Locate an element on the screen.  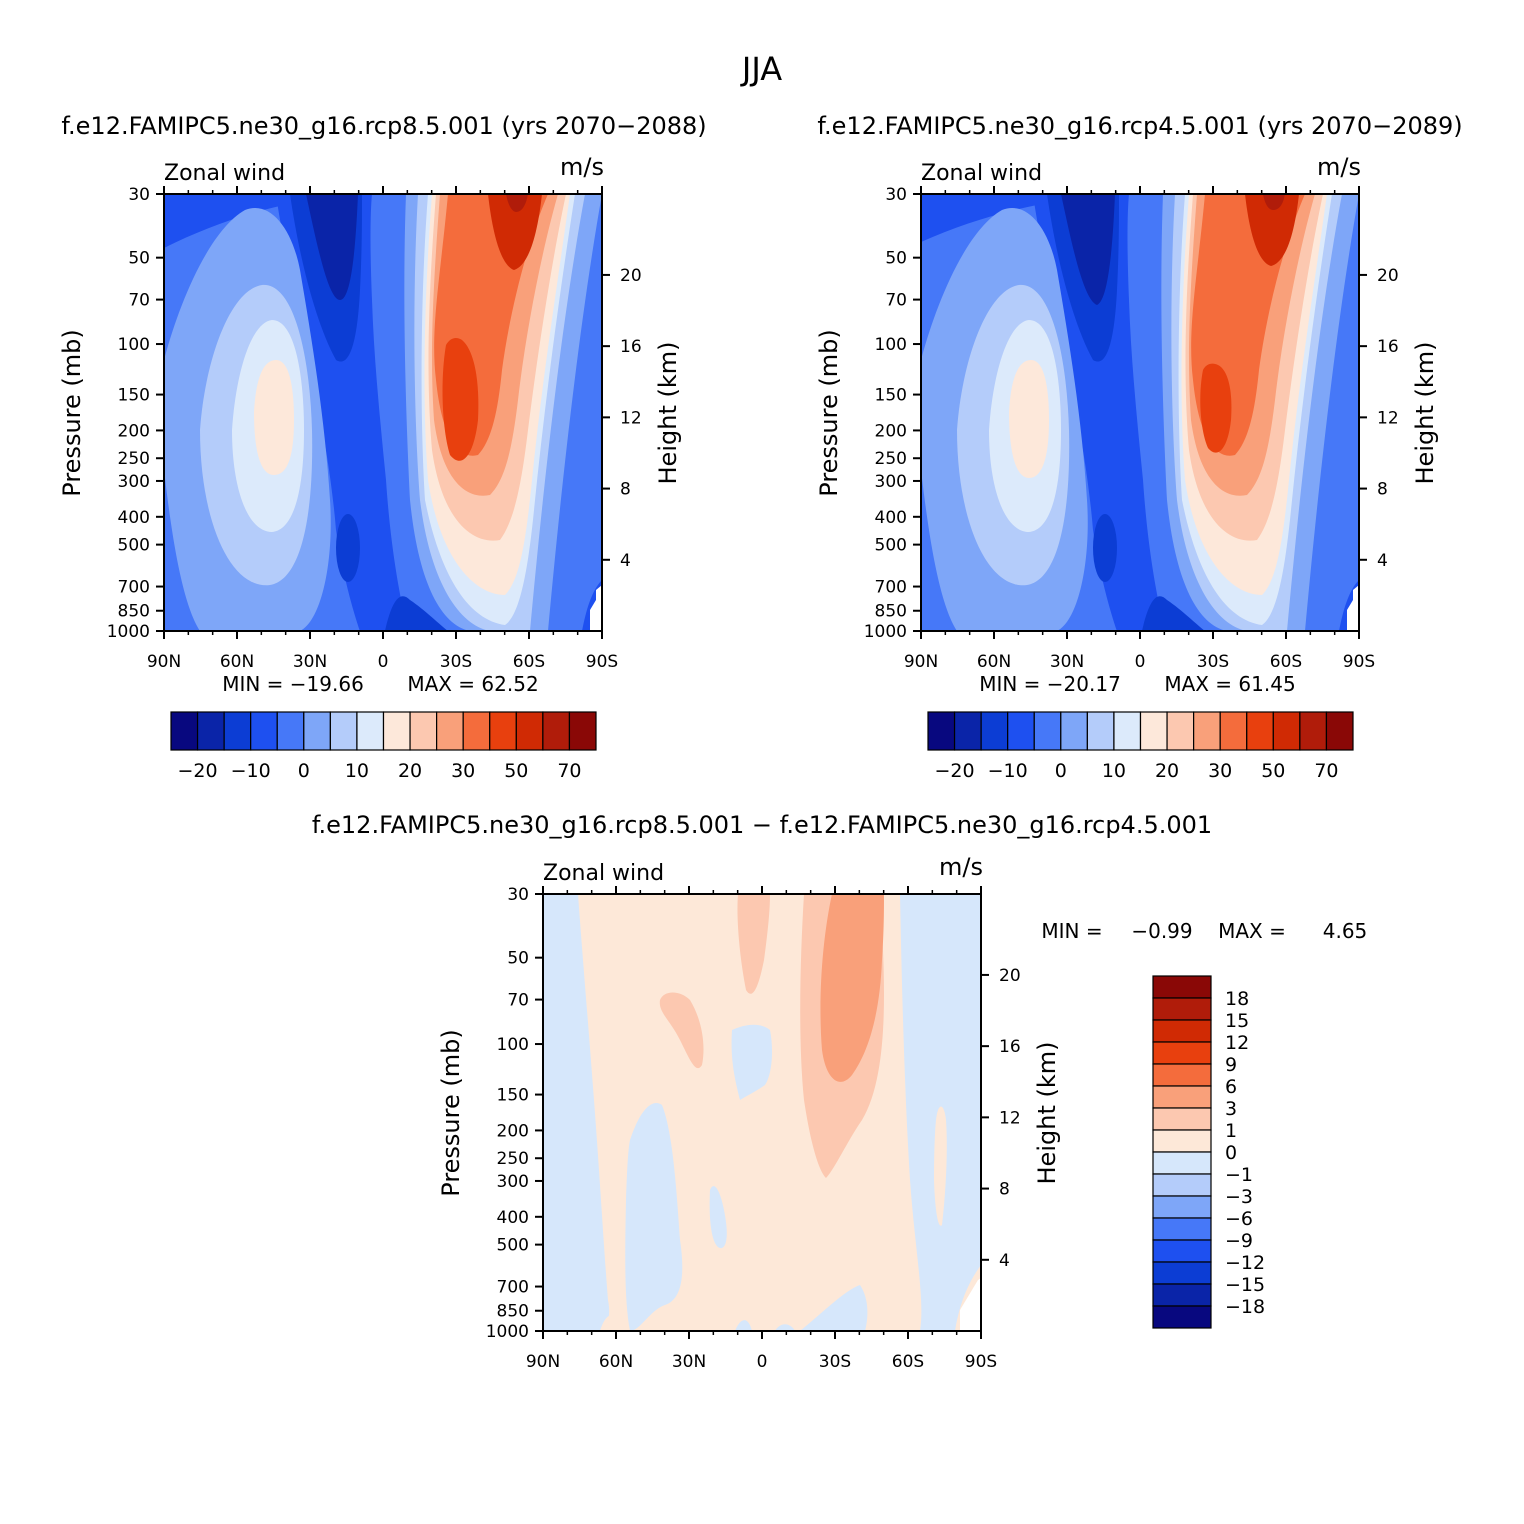
panel-b-ylabel-right: Height (km) is located at coordinates (1425, 413).